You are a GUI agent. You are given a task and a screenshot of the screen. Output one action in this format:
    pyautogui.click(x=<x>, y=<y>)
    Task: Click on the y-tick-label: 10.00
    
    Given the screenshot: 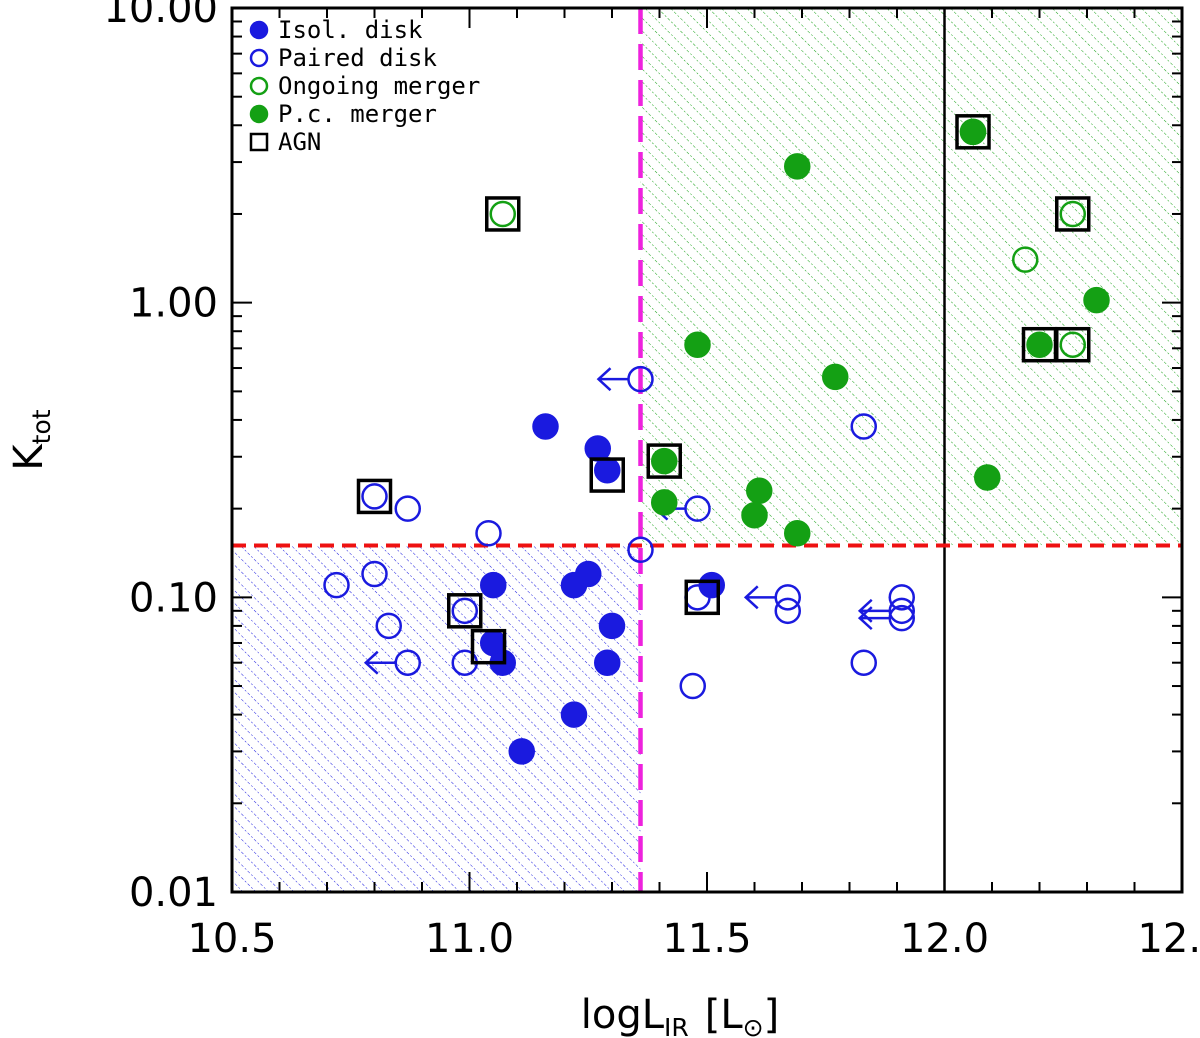 What is the action you would take?
    pyautogui.click(x=160, y=16)
    